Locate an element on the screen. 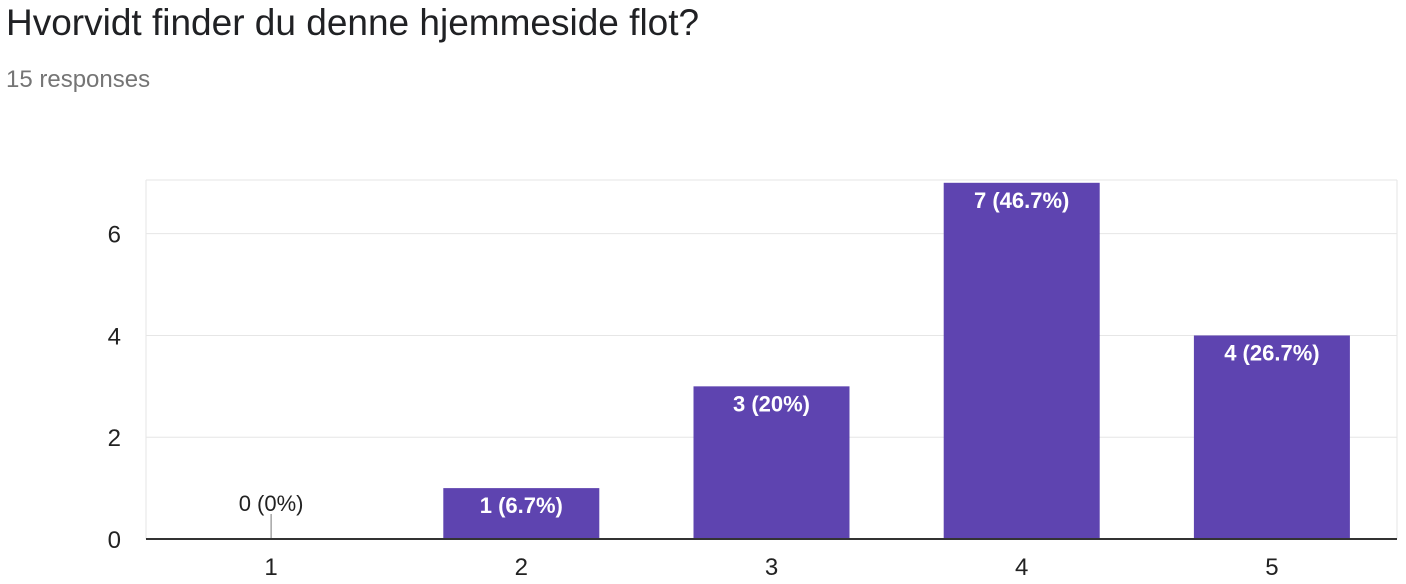 This screenshot has width=1406, height=584. x-tick-label: 4 is located at coordinates (1021, 567).